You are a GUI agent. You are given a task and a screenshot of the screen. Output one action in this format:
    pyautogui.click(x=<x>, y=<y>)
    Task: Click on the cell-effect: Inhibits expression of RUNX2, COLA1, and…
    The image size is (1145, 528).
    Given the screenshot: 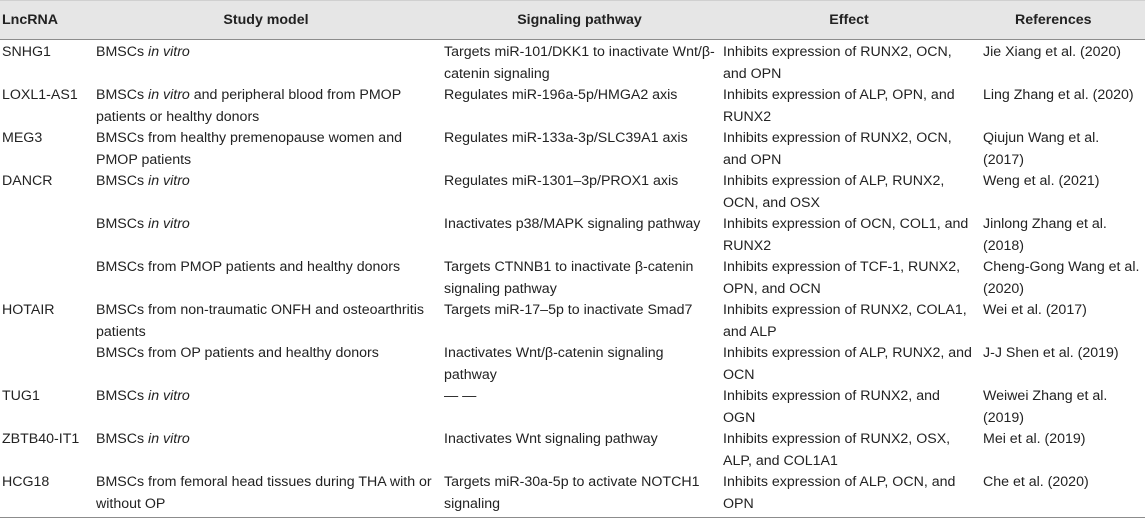 What is the action you would take?
    pyautogui.click(x=845, y=321)
    